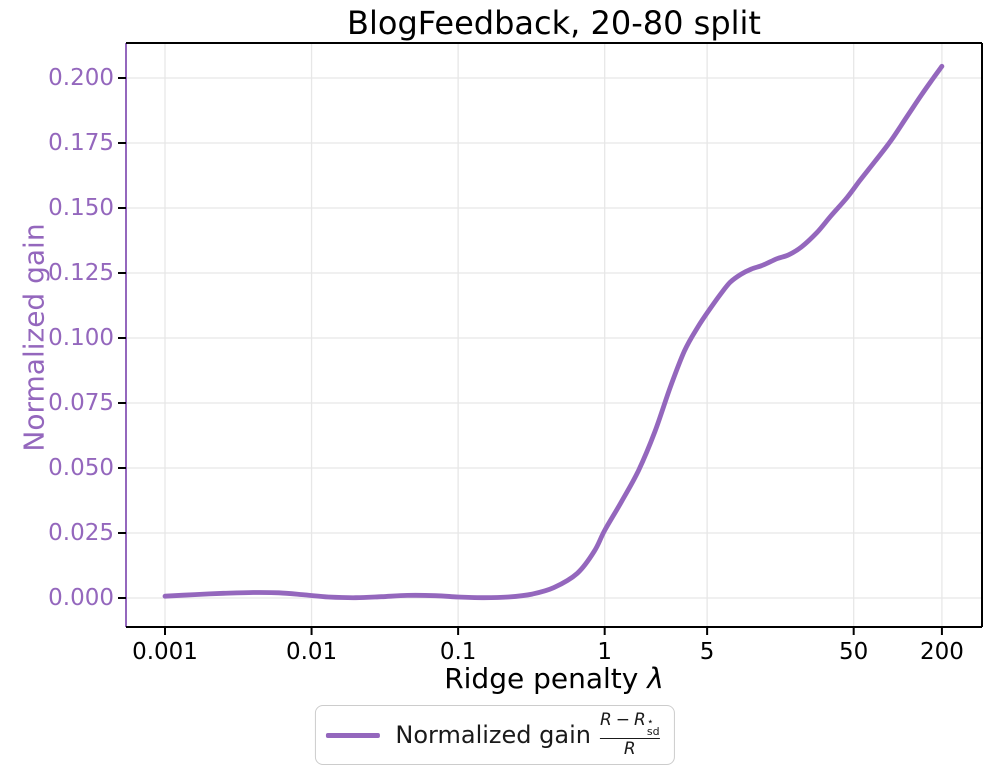 The image size is (989, 776). Describe the element at coordinates (311, 652) in the screenshot. I see `x-tick-label: 0.01` at that location.